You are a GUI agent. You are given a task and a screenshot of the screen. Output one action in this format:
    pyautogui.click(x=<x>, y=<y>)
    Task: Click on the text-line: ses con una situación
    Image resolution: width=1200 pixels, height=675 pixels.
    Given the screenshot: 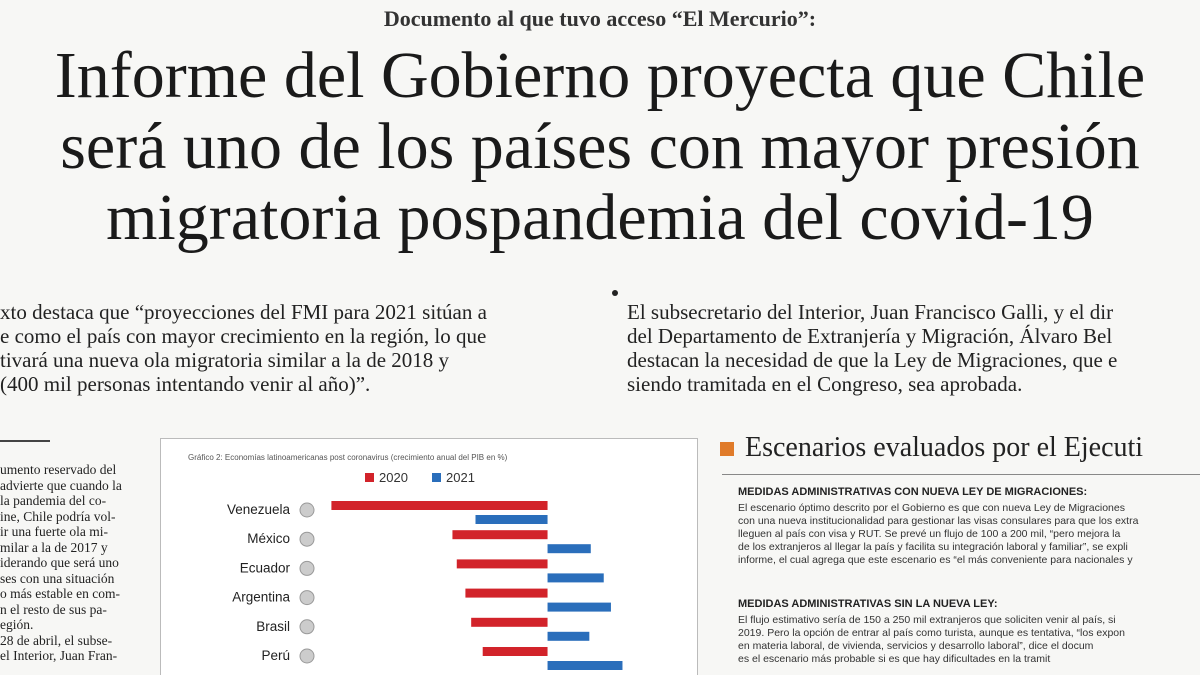 What is the action you would take?
    pyautogui.click(x=57, y=578)
    